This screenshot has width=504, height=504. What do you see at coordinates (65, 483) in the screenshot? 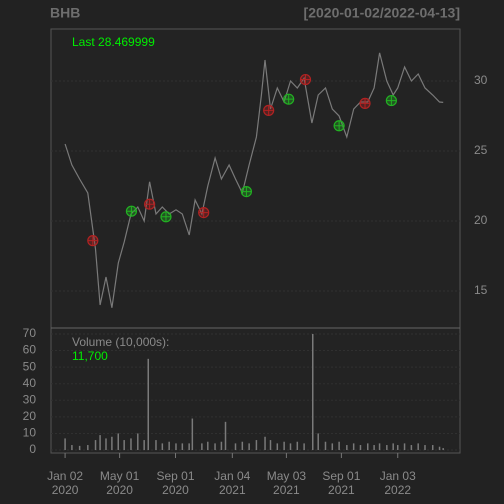
I see `x-tick-label: Jan 02 2020` at bounding box center [65, 483].